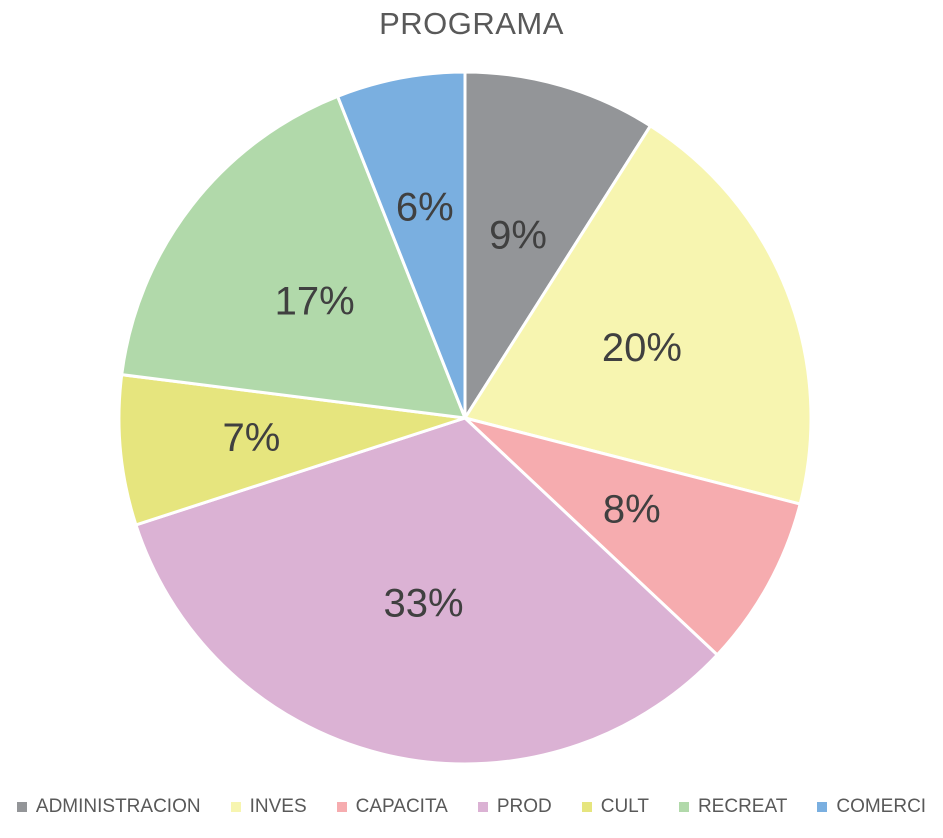 This screenshot has width=943, height=838. I want to click on legend-label: CULT, so click(624, 806).